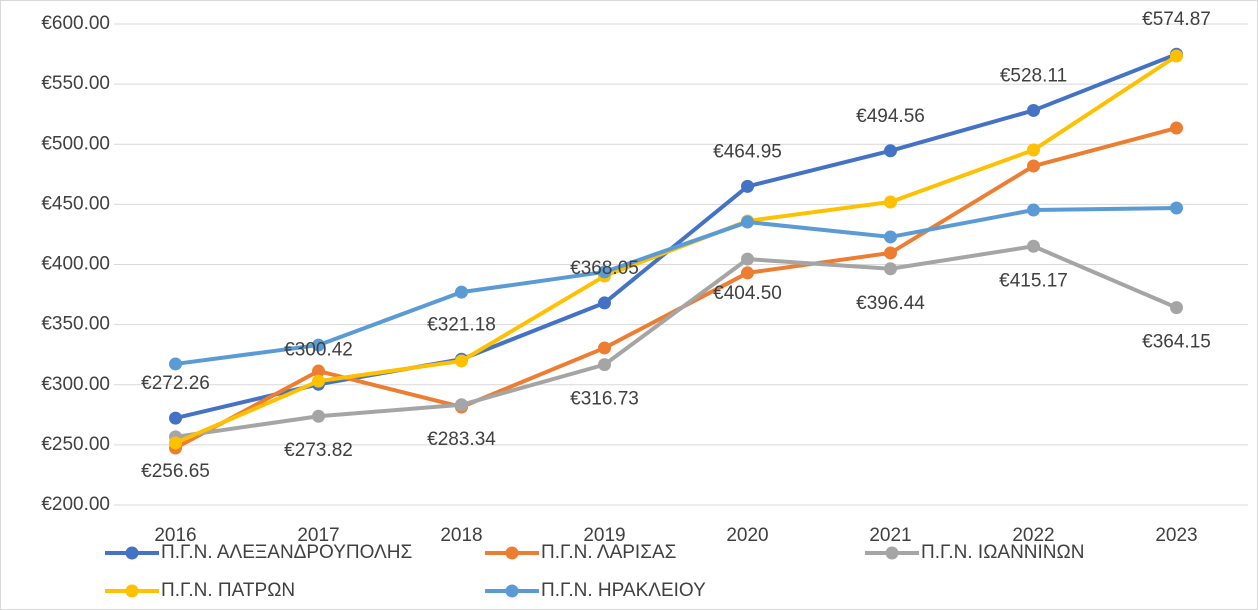 The height and width of the screenshot is (610, 1258). I want to click on data-label: €528.11, so click(1033, 75).